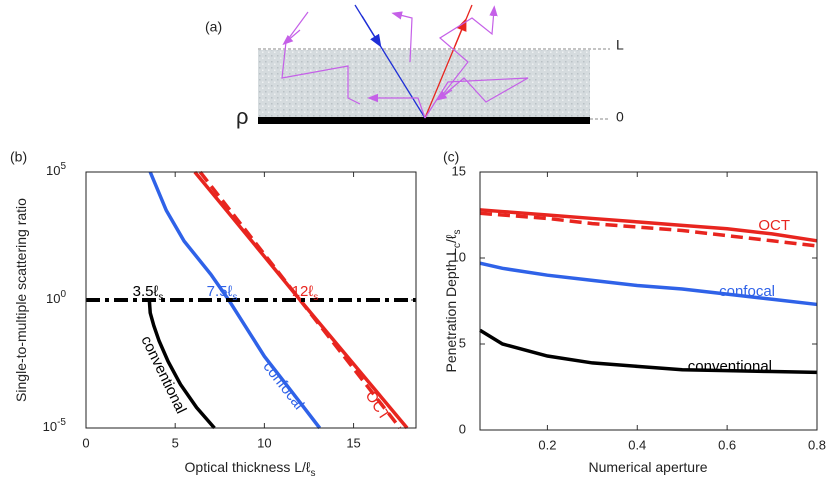  I want to click on y-axis-label-part: Single-to-multiple scattering ratio, so click(21, 300).